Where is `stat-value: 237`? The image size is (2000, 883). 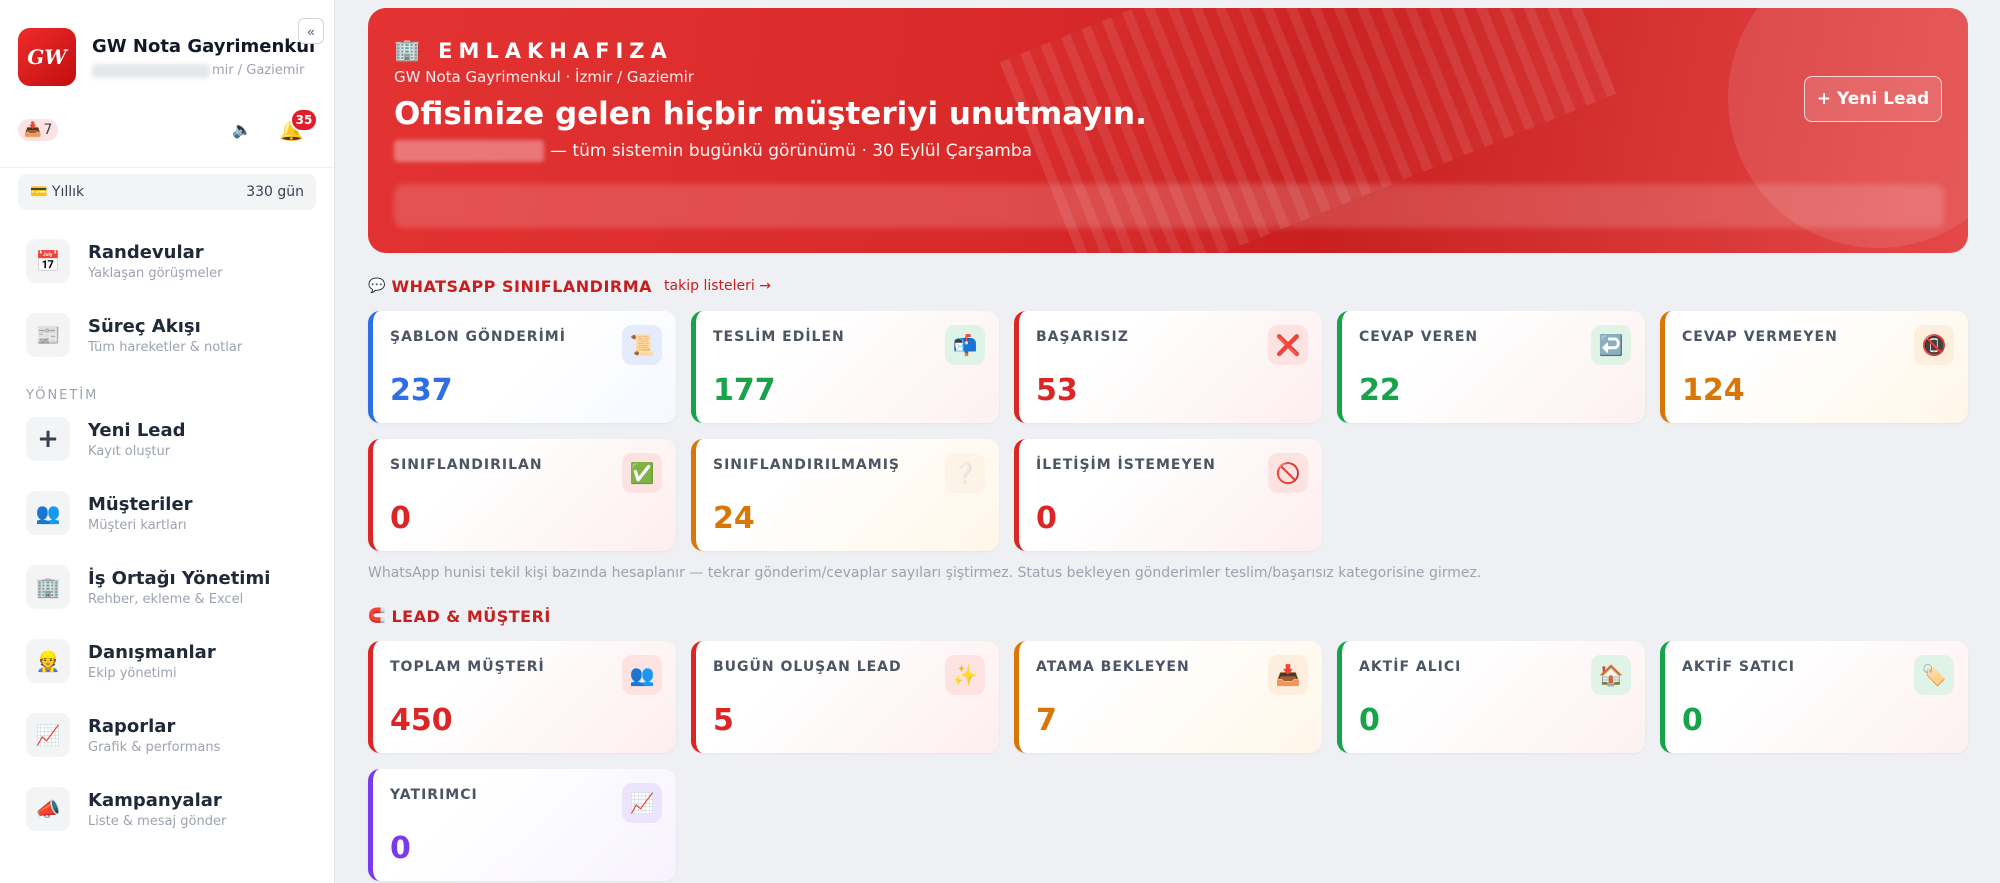
stat-value: 237 is located at coordinates (421, 390).